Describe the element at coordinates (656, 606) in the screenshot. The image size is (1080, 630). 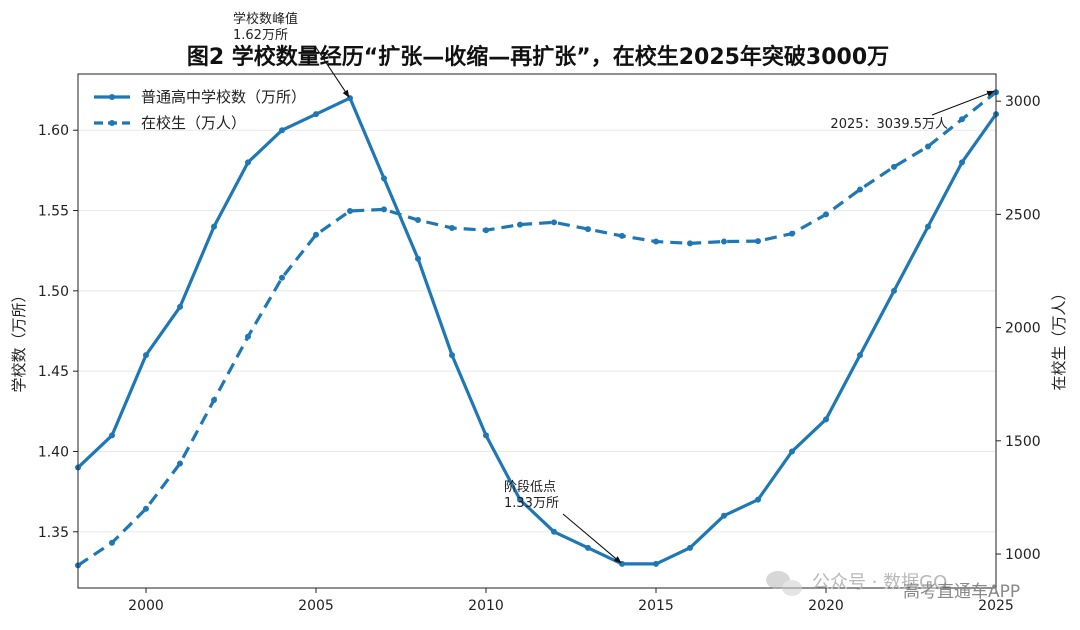
I see `x-tick-label: 2015` at that location.